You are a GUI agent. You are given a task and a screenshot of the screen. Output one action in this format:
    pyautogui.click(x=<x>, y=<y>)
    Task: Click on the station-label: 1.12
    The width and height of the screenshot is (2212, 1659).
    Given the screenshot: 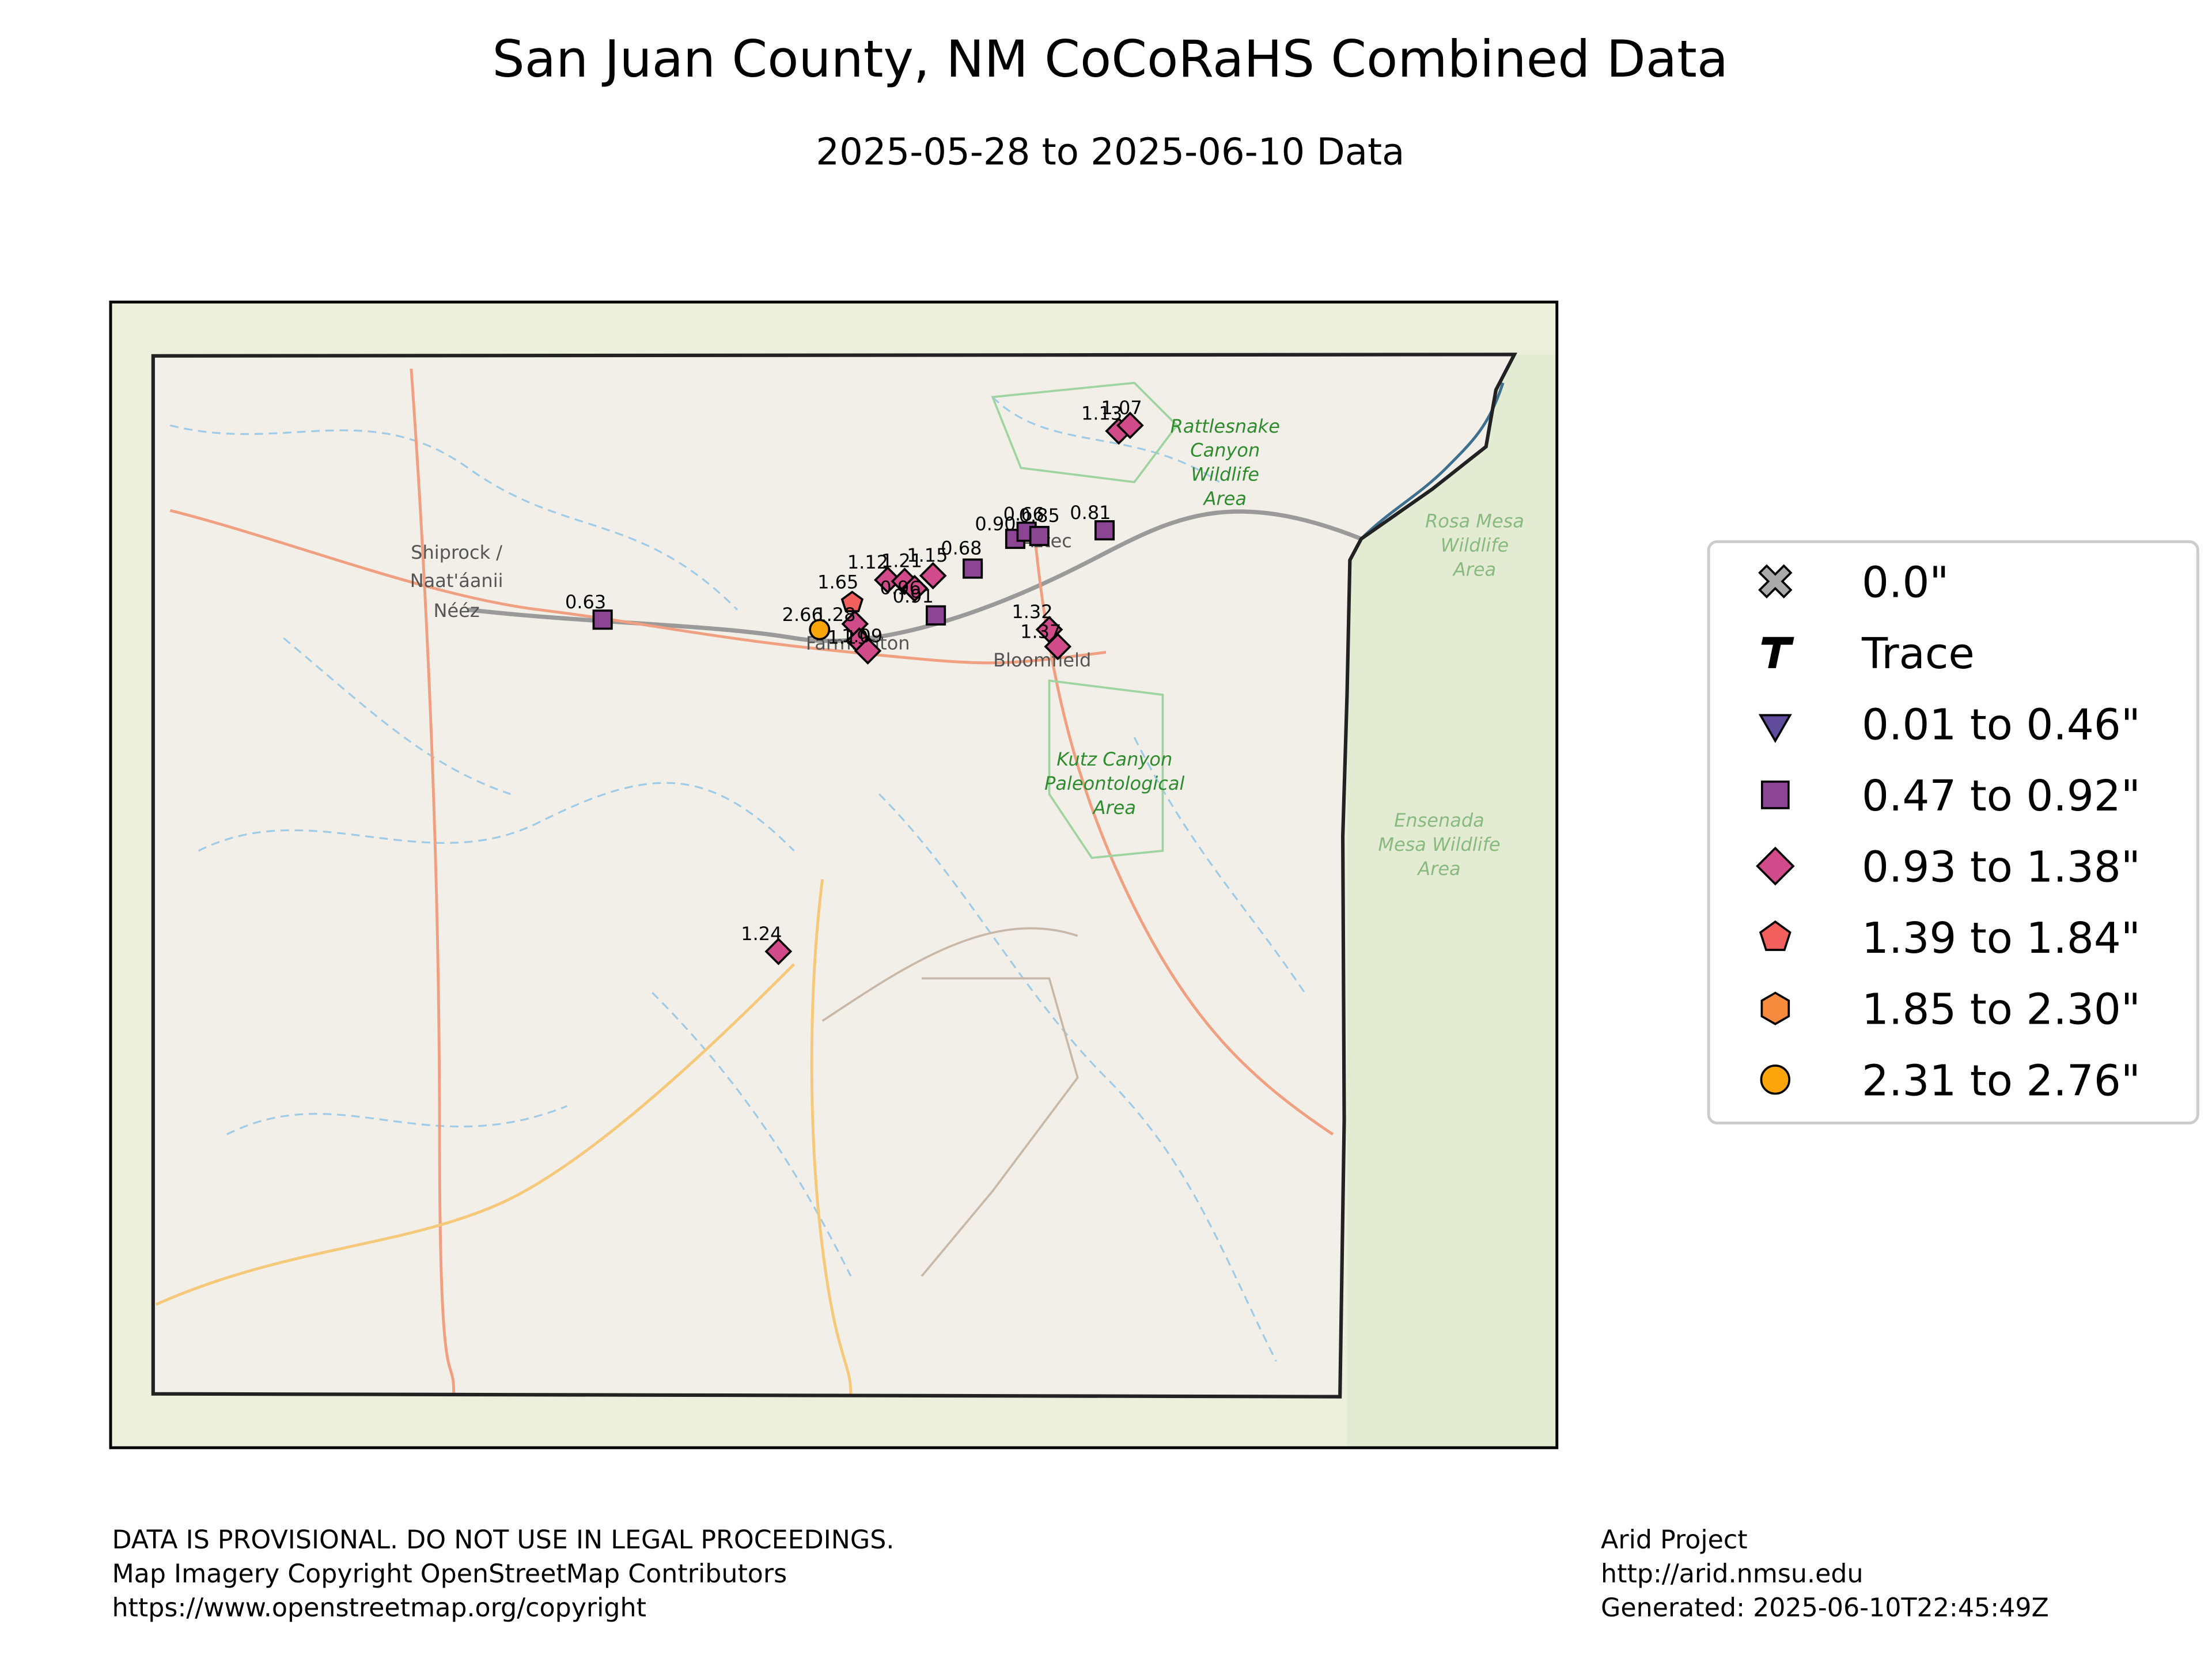 What is the action you would take?
    pyautogui.click(x=867, y=562)
    